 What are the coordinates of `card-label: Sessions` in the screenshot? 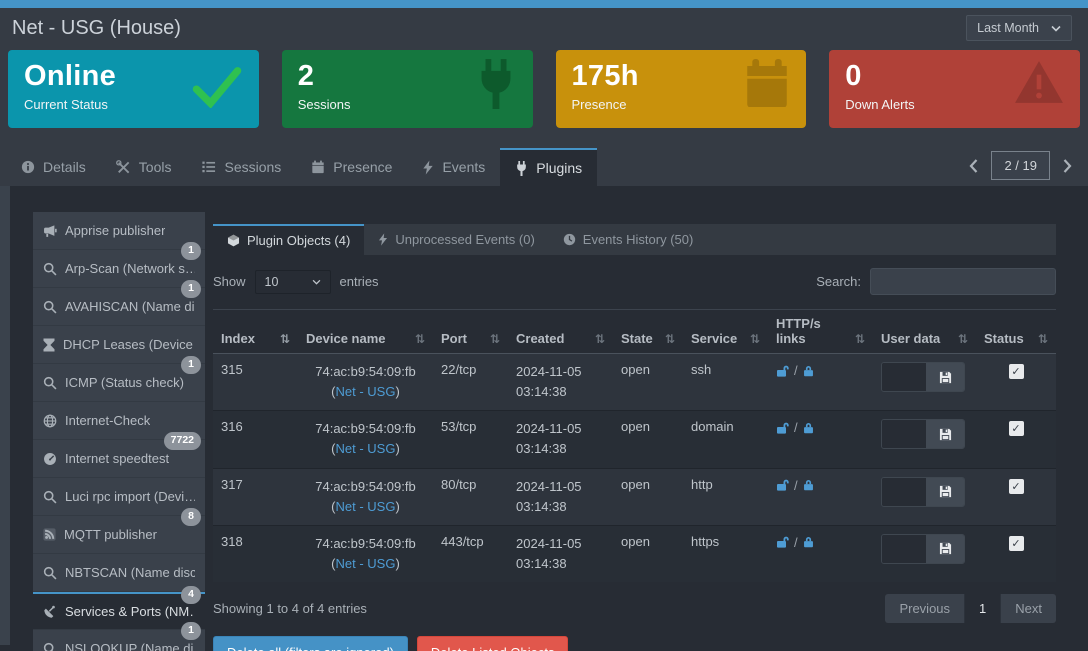 It's located at (324, 105).